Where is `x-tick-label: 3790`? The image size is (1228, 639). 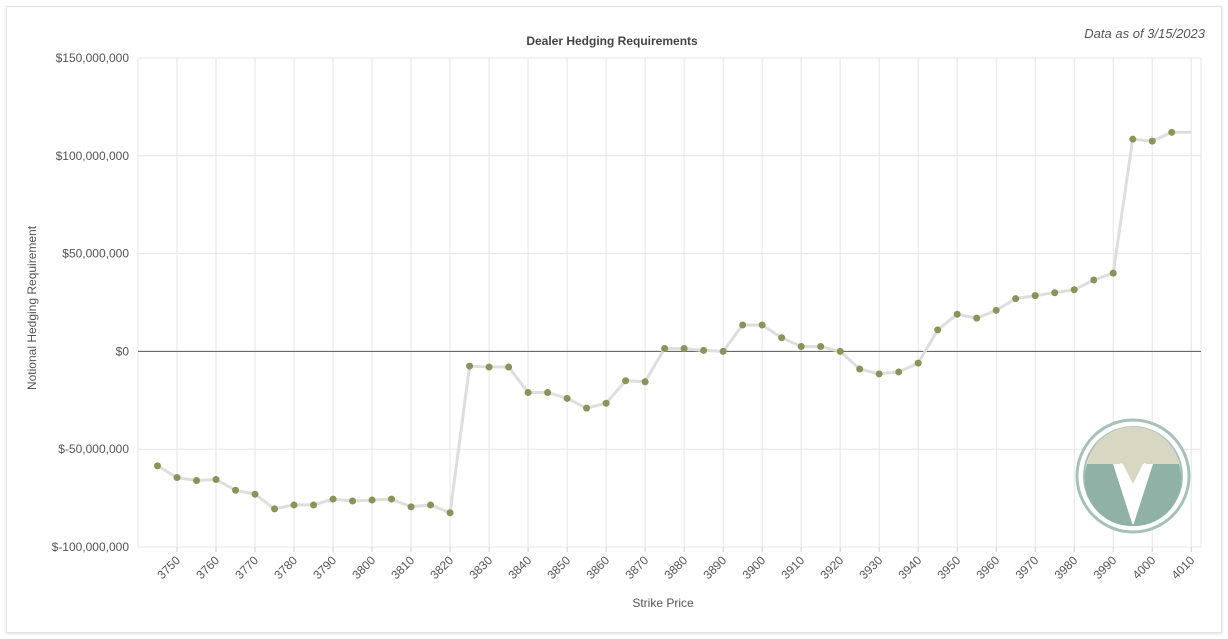
x-tick-label: 3790 is located at coordinates (324, 567).